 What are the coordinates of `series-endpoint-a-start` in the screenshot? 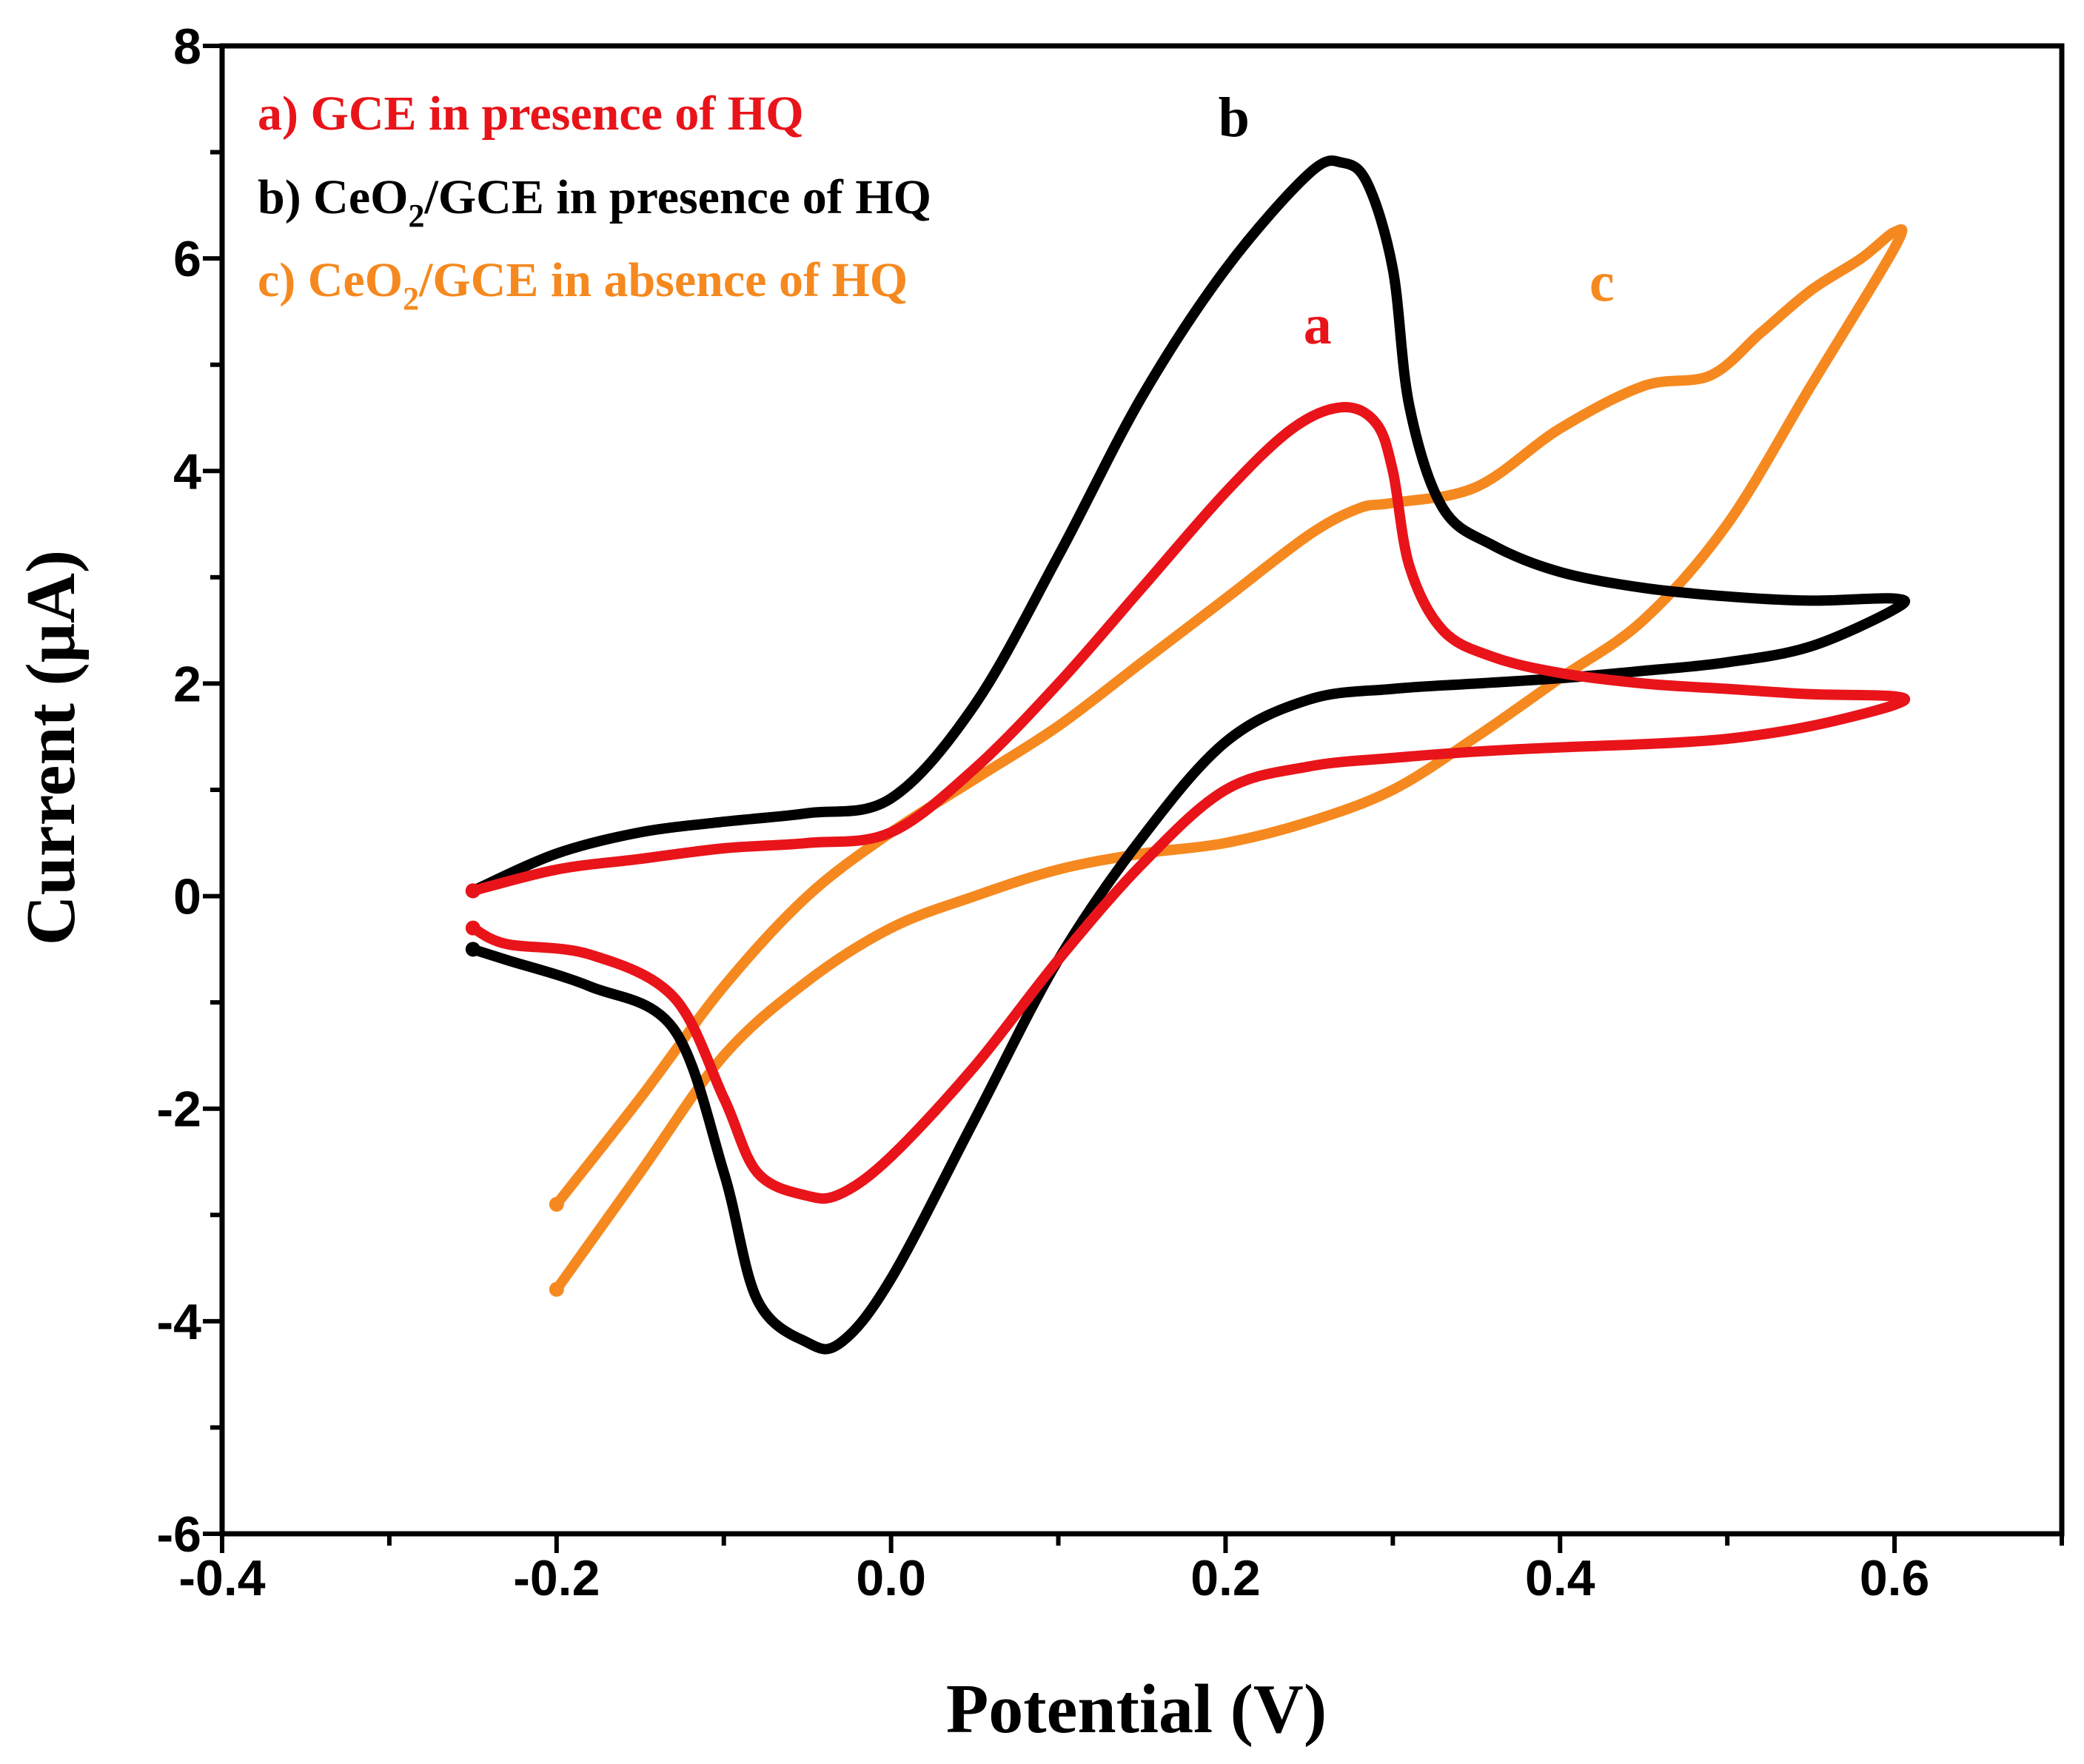 It's located at (472, 891).